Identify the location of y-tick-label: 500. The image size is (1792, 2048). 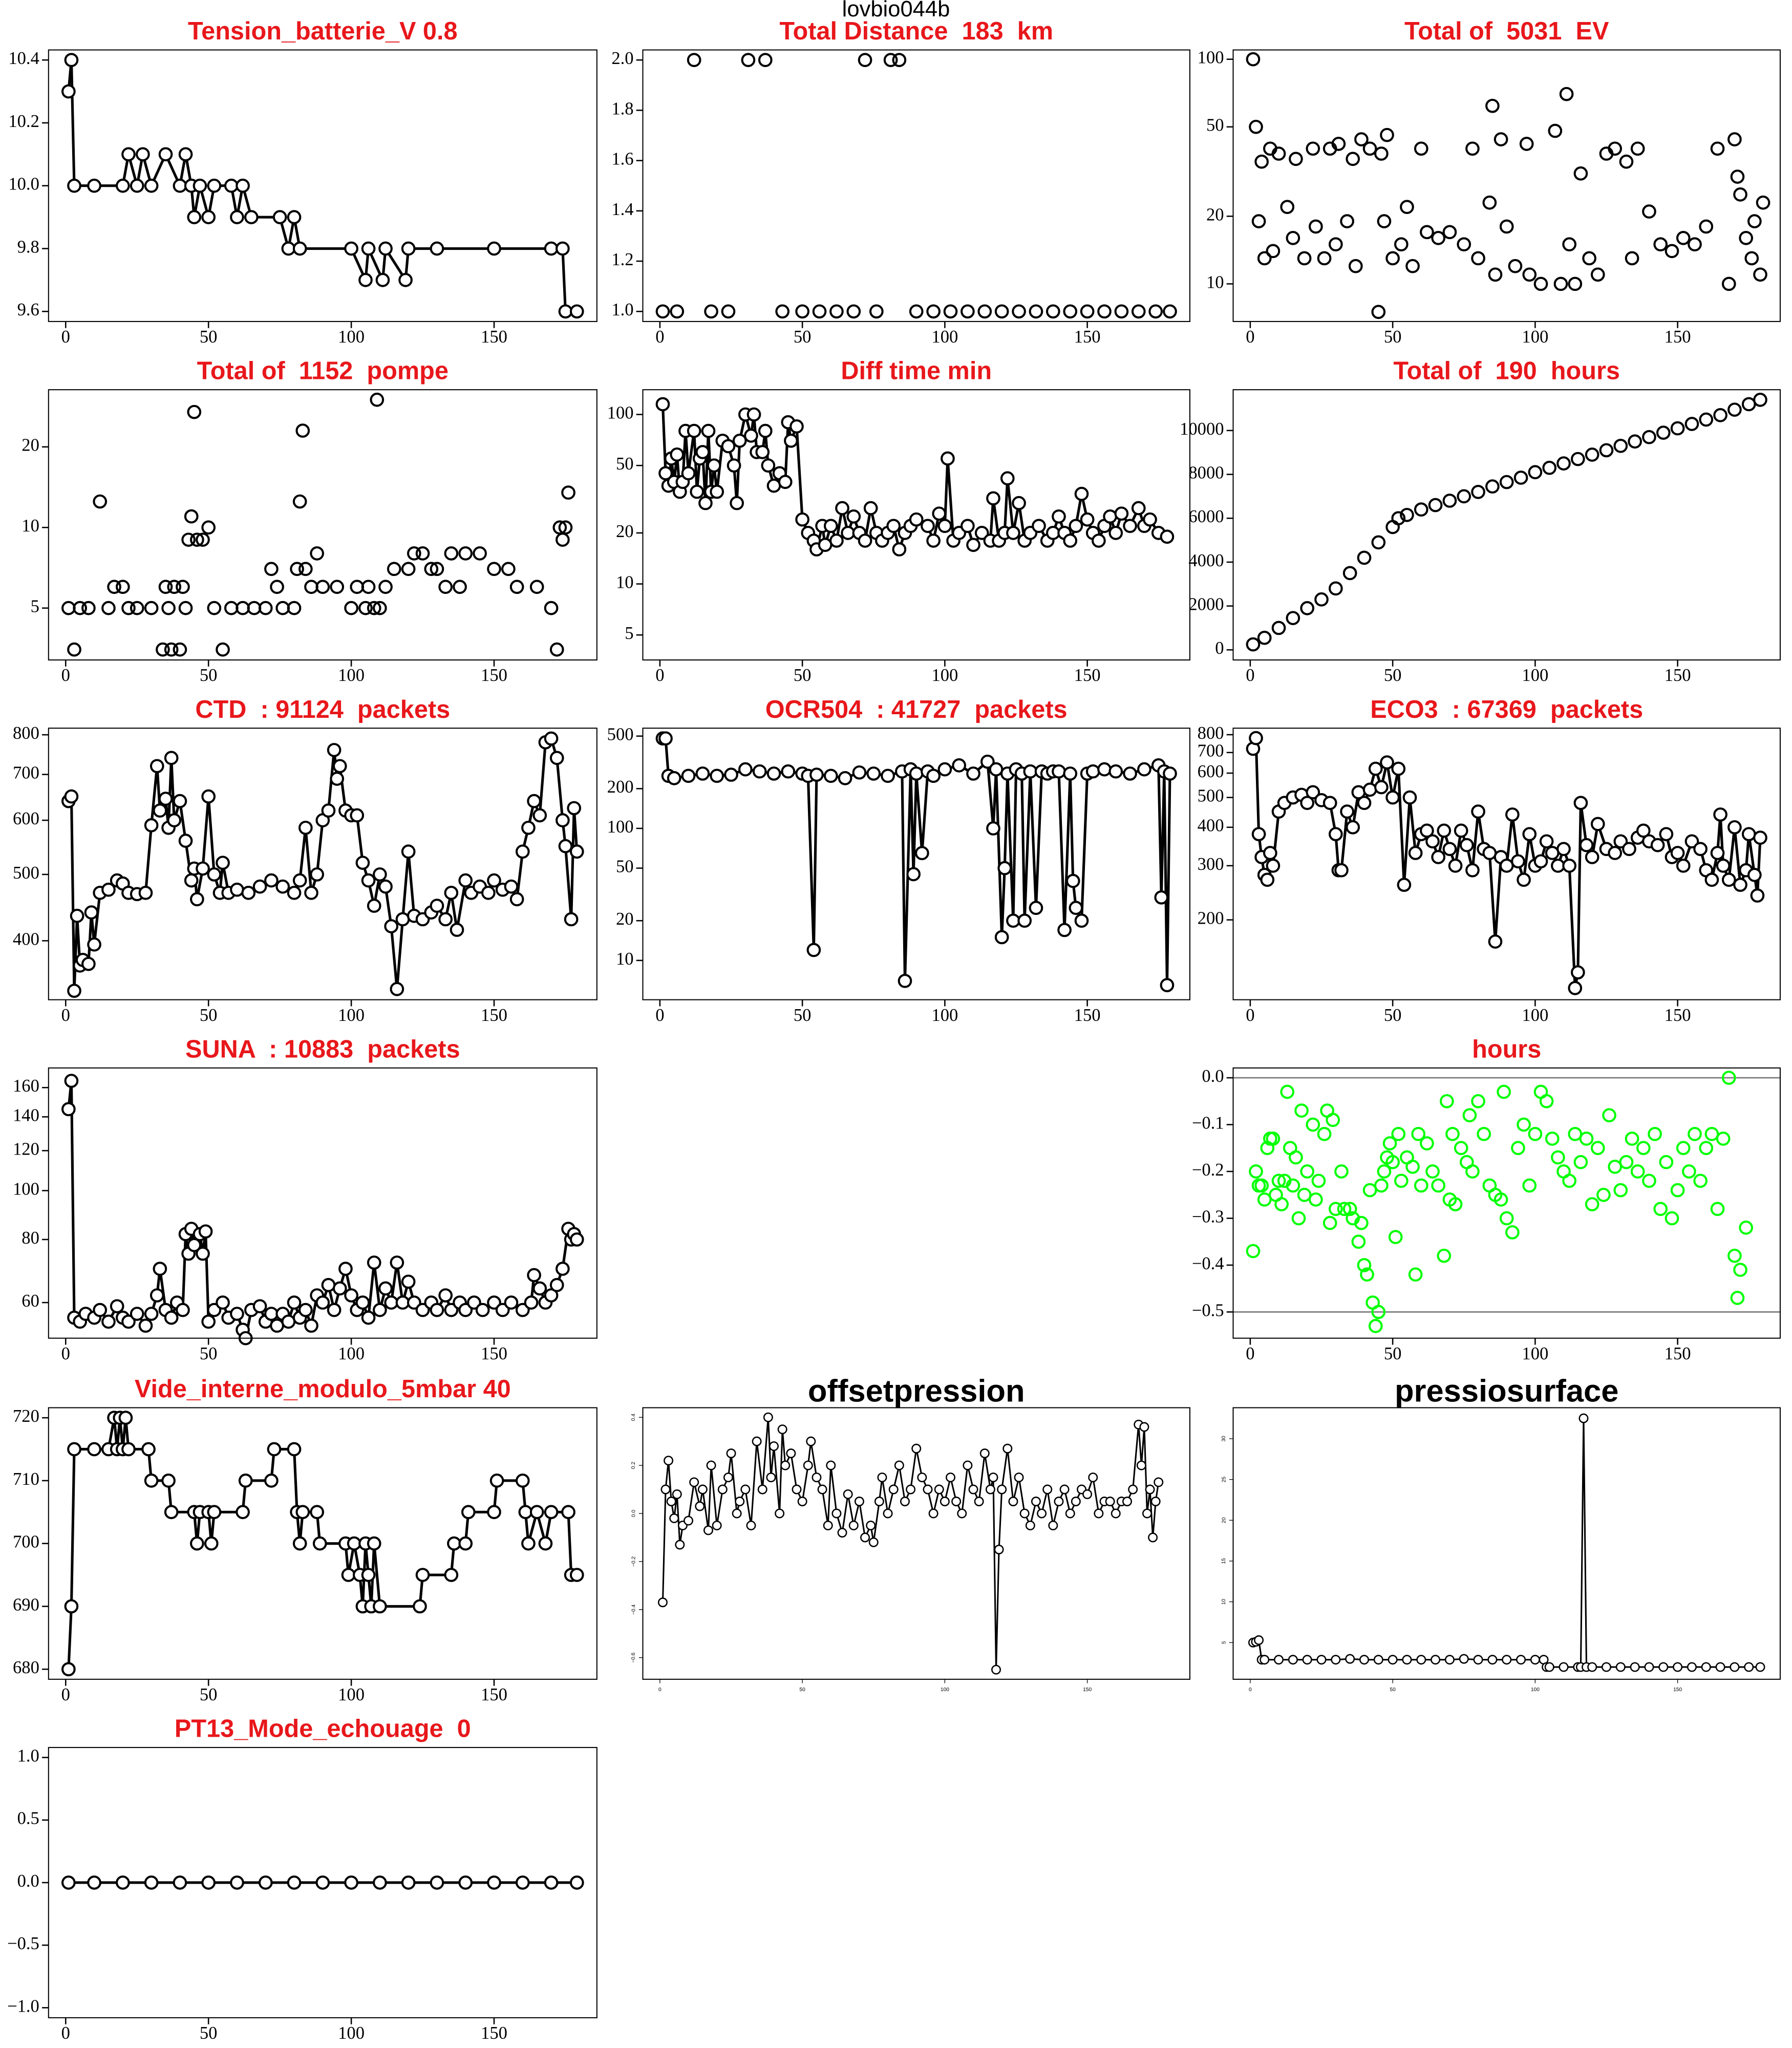
(26, 873).